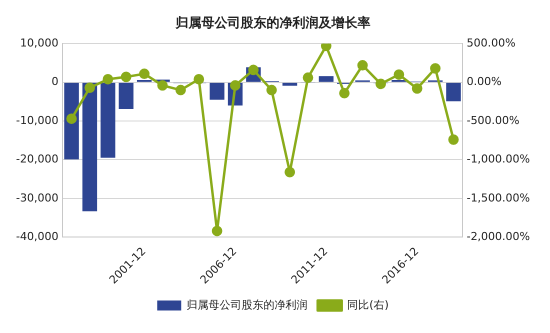  I want to click on legend-label: 同比(右), so click(368, 305).